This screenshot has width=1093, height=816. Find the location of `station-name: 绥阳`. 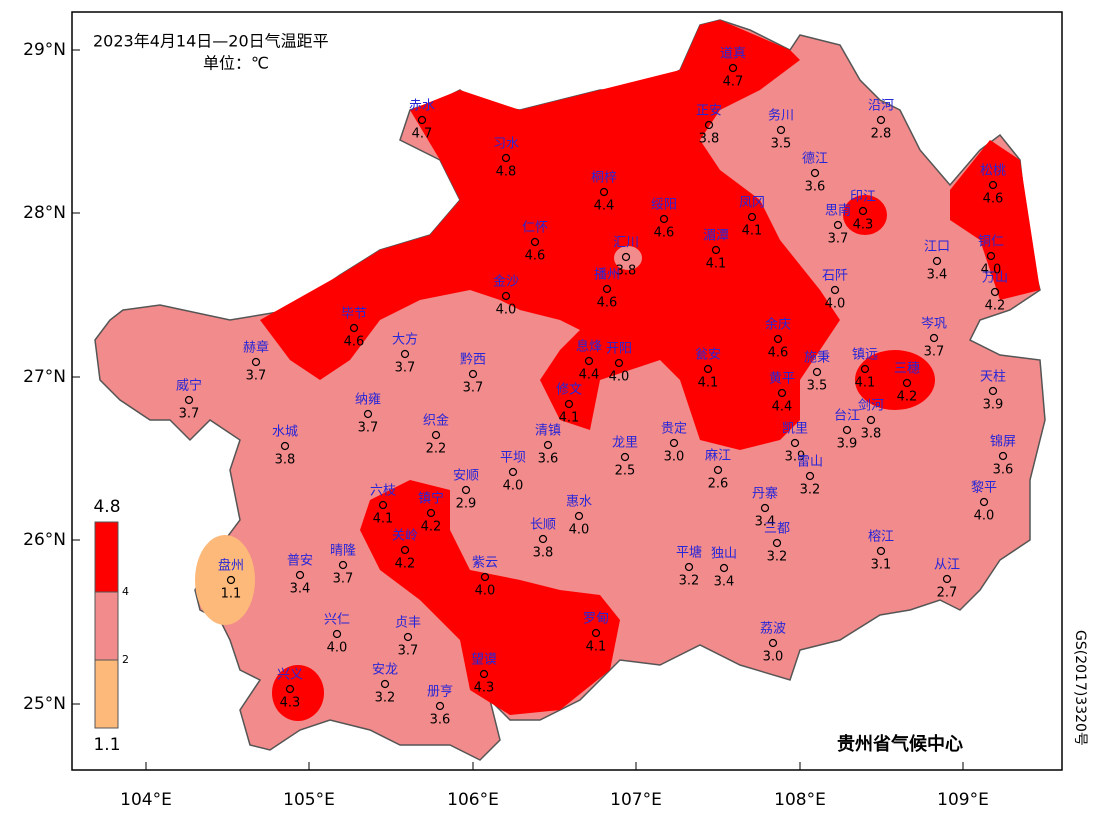

station-name: 绥阳 is located at coordinates (664, 205).